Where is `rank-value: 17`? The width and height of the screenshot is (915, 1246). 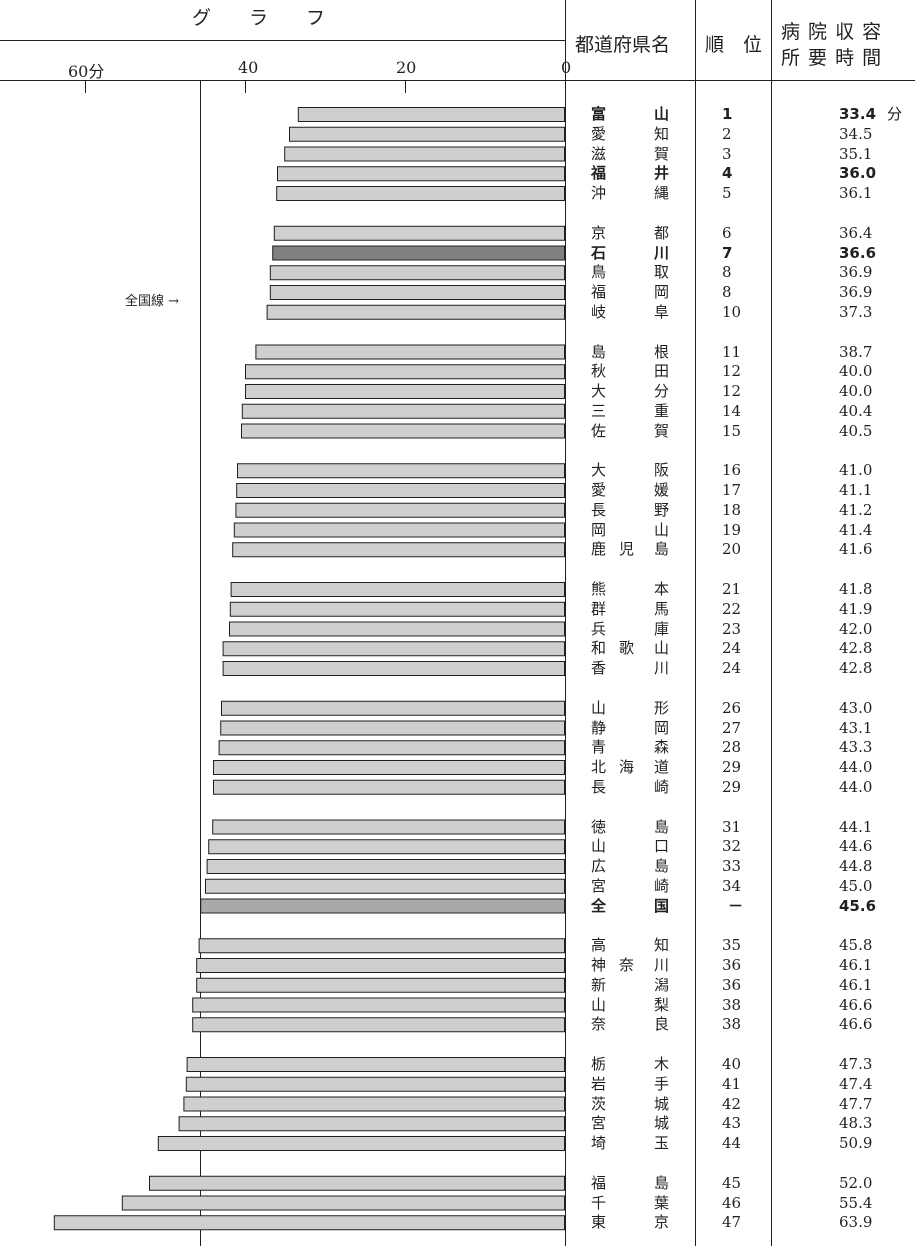
rank-value: 17 is located at coordinates (732, 490).